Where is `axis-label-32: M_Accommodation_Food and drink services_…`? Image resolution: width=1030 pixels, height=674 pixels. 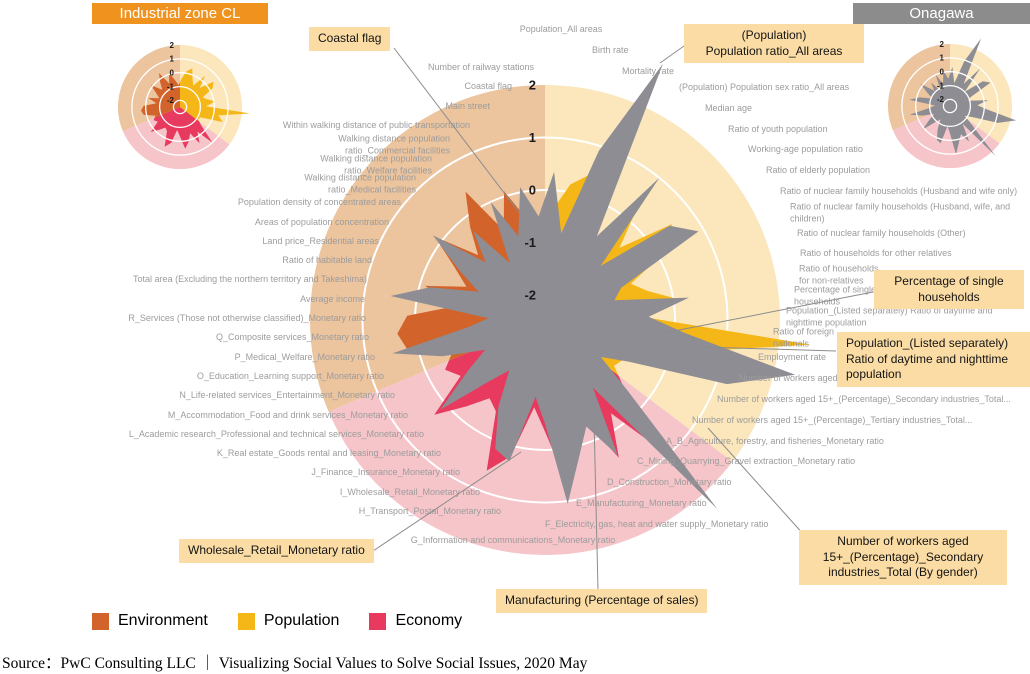 axis-label-32: M_Accommodation_Food and drink services_… is located at coordinates (287, 415).